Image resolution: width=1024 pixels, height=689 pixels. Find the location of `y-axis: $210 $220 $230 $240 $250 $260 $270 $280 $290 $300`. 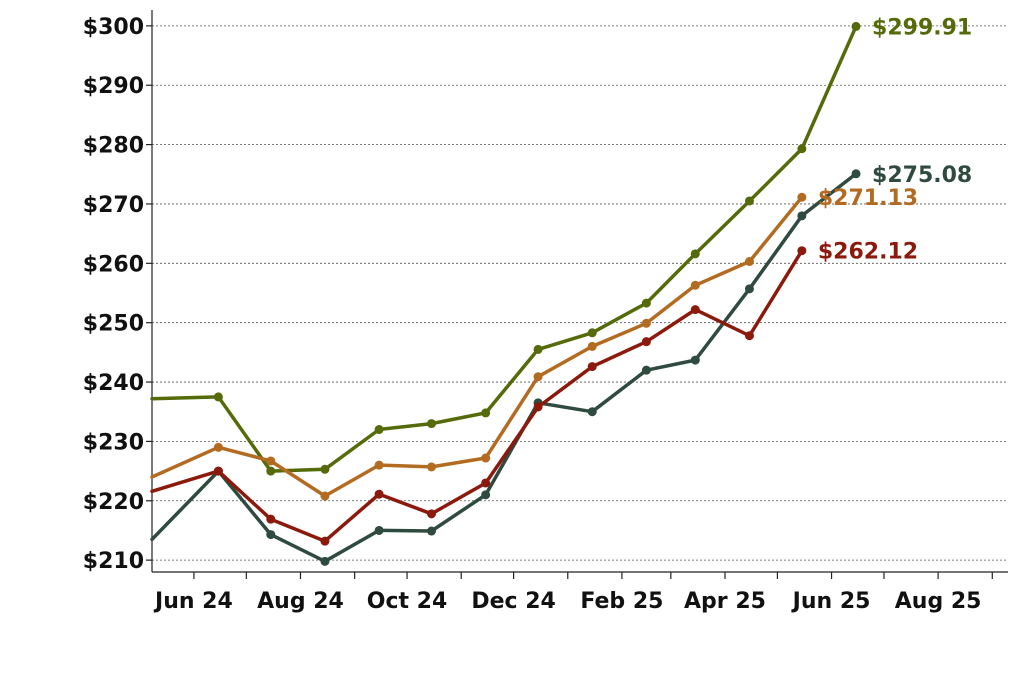

y-axis: $210 $220 $230 $240 $250 $260 $270 $280 $290 $300 is located at coordinates (118, 292).